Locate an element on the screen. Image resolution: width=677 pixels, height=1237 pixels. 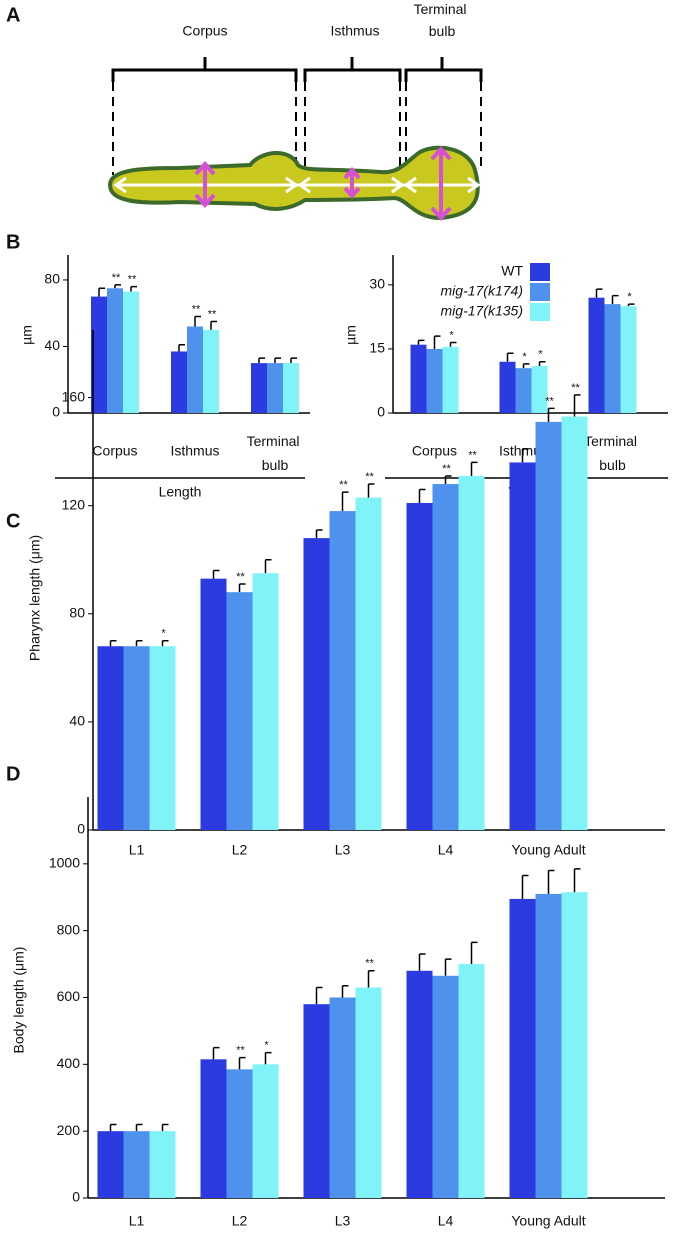
panel-letter: D is located at coordinates (13, 774).